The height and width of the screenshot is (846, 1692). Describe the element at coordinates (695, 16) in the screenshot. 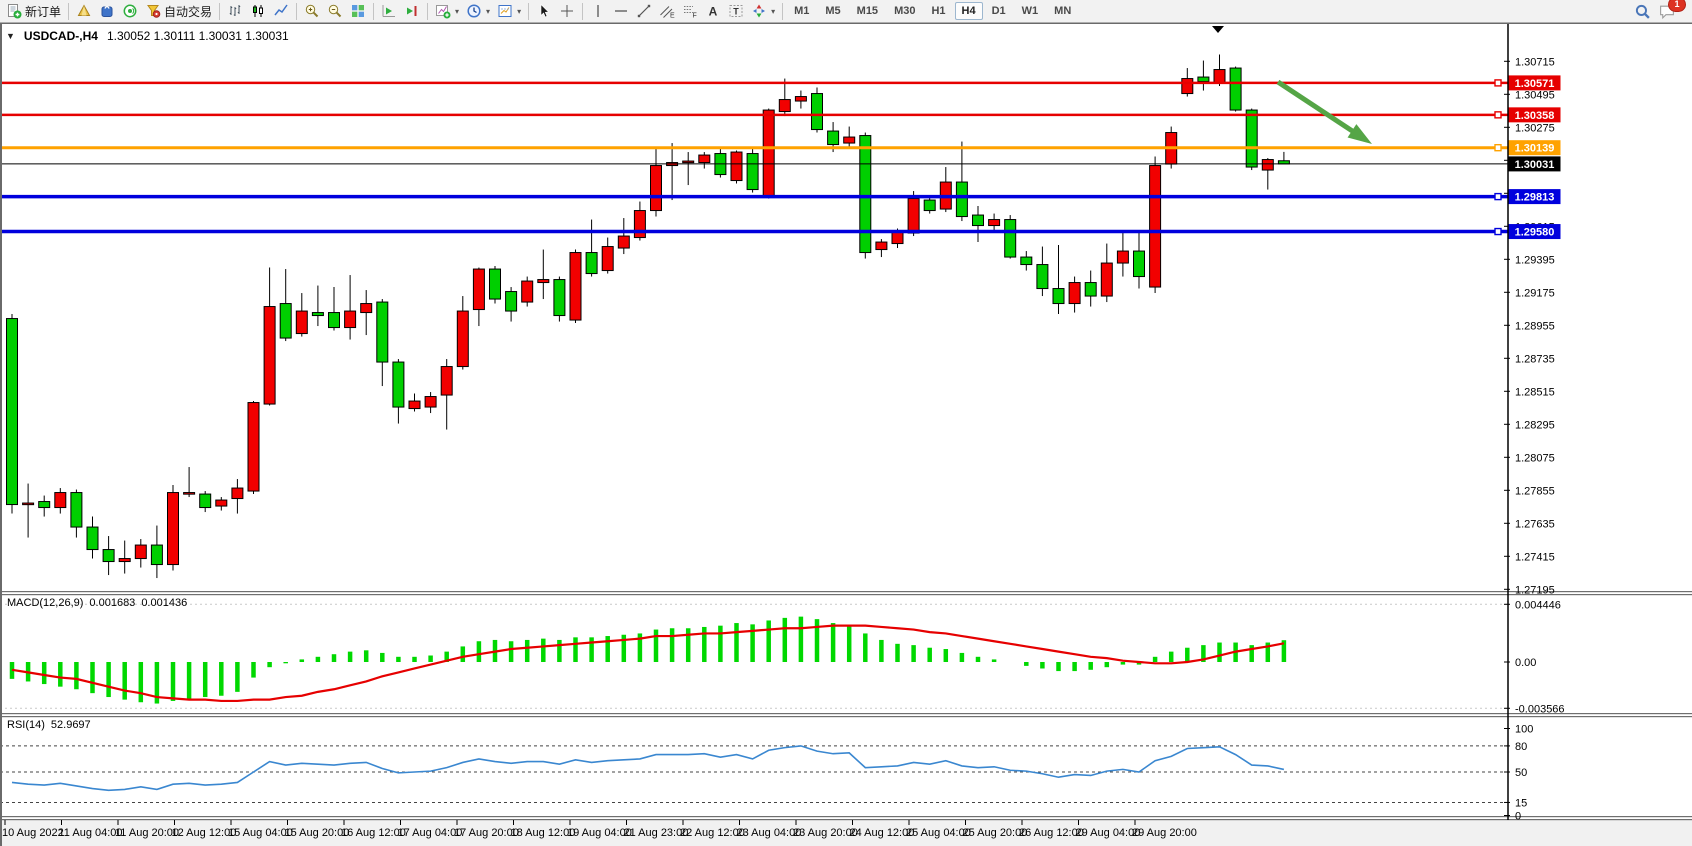

I see `svg-text: F` at that location.